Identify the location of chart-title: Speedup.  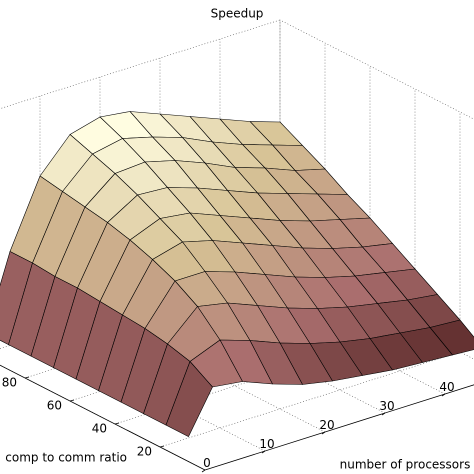
(237, 14).